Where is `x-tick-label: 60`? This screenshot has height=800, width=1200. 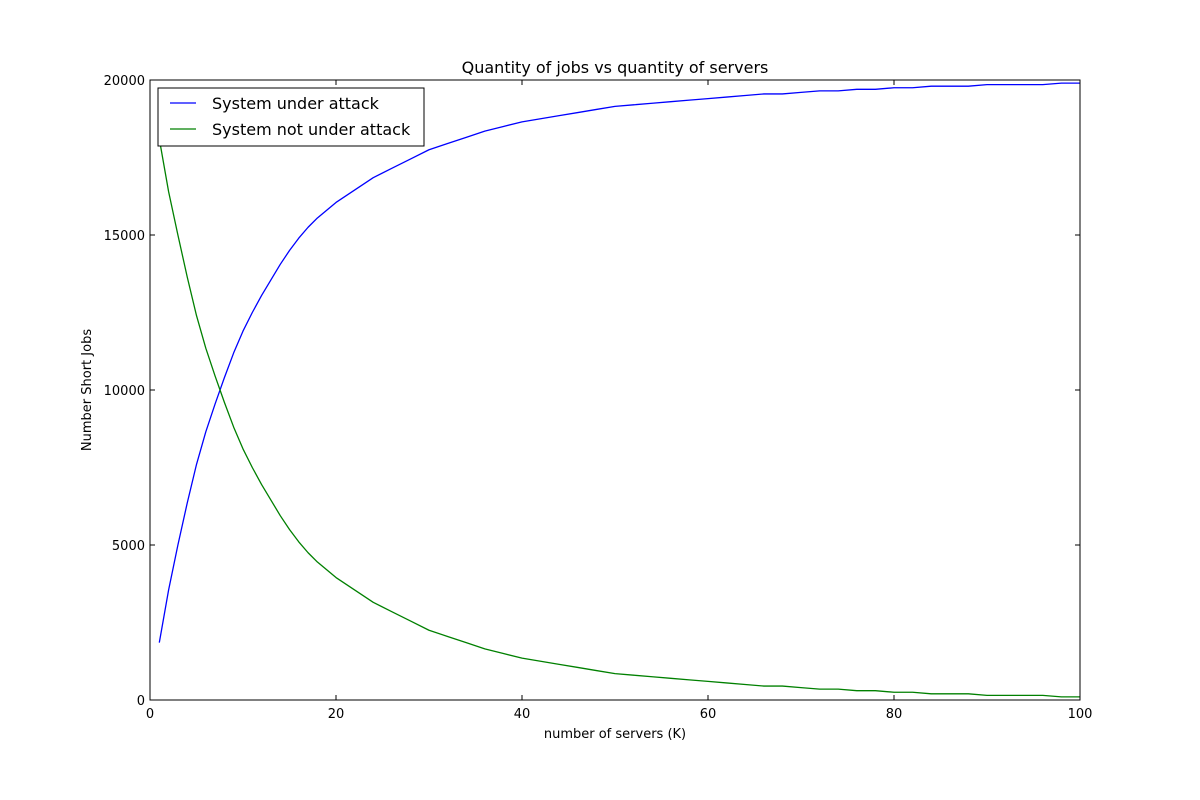
x-tick-label: 60 is located at coordinates (708, 714).